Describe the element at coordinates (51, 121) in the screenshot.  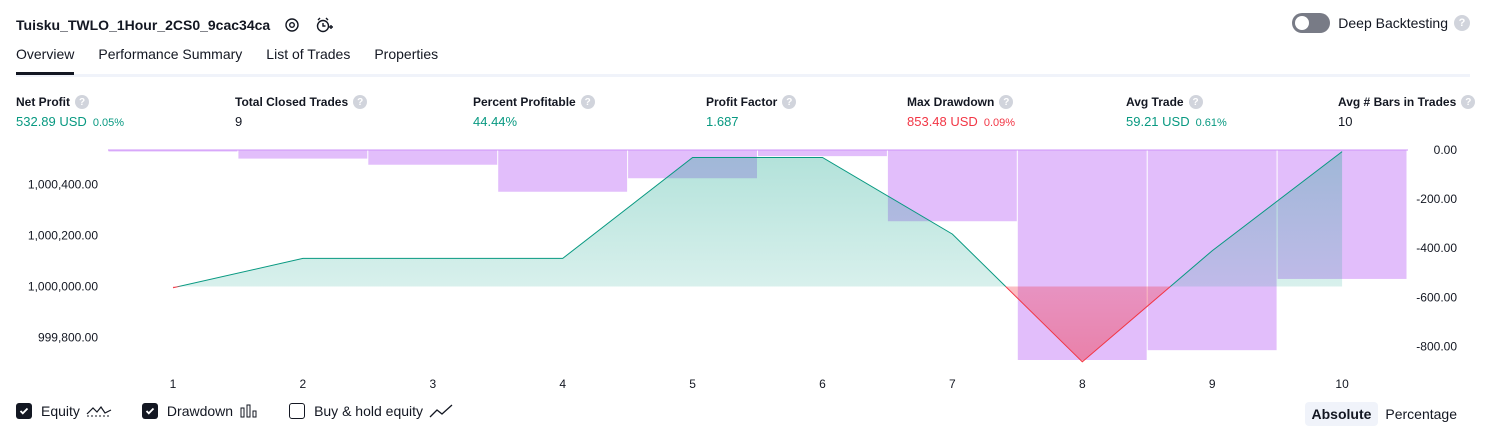
I see `metric-value: 532.89 USD` at that location.